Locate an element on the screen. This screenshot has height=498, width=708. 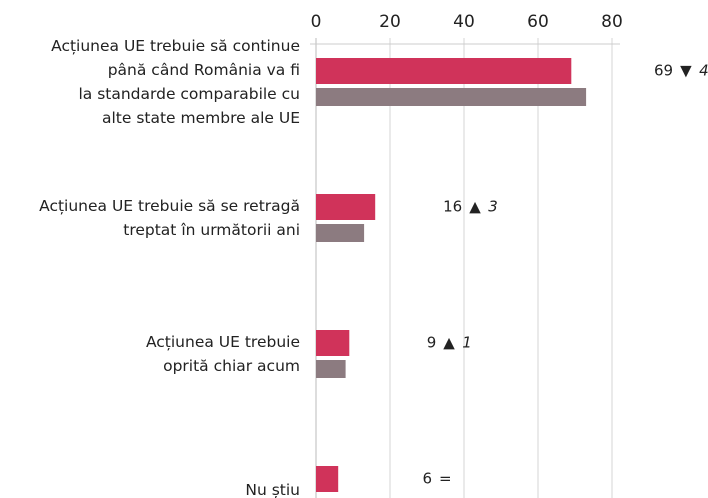
change-label: 3 is located at coordinates (493, 207).